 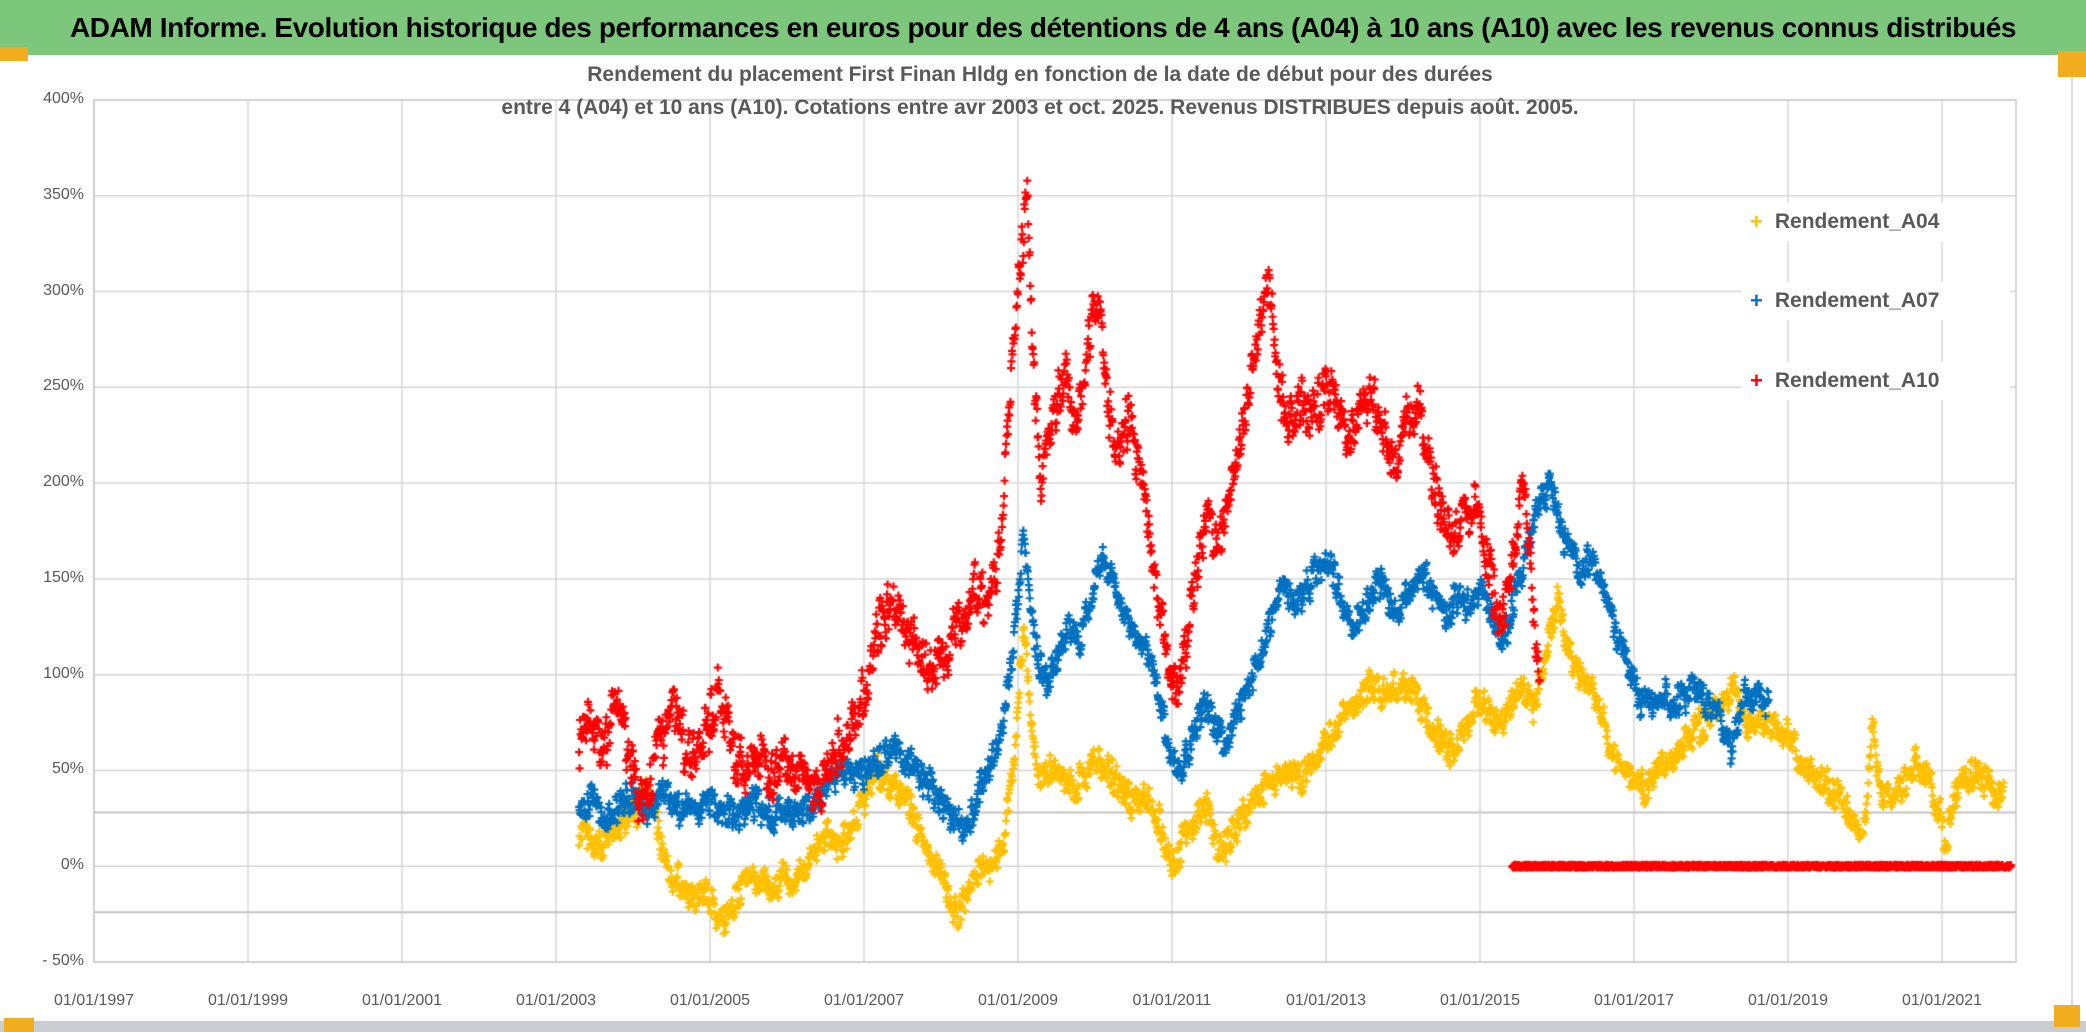 What do you see at coordinates (63, 673) in the screenshot?
I see `y-axis-label: 100%` at bounding box center [63, 673].